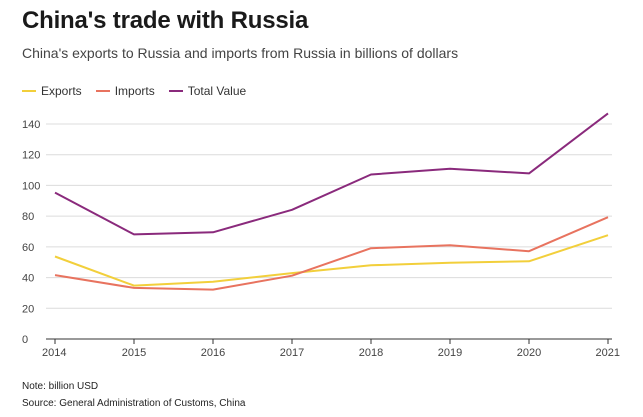 The image size is (643, 417). Describe the element at coordinates (331, 260) in the screenshot. I see `series-line-exports` at that location.